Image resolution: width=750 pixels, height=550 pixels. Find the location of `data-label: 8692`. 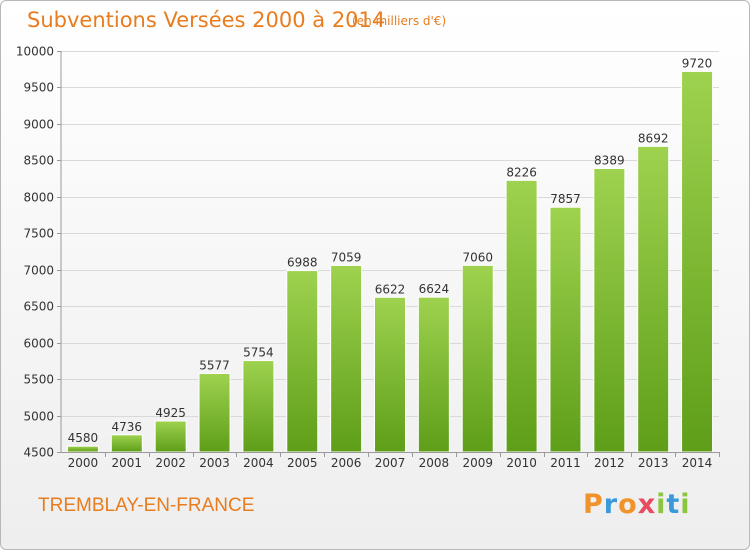

data-label: 8692 is located at coordinates (653, 138).